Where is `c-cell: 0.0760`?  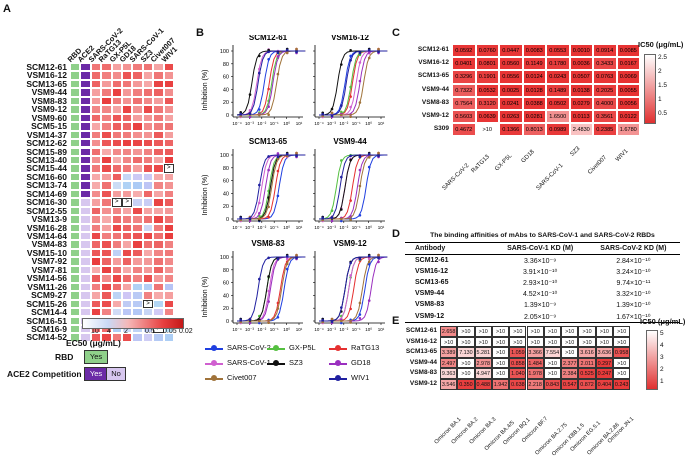
c-cell: 0.0760 is located at coordinates (487, 51).